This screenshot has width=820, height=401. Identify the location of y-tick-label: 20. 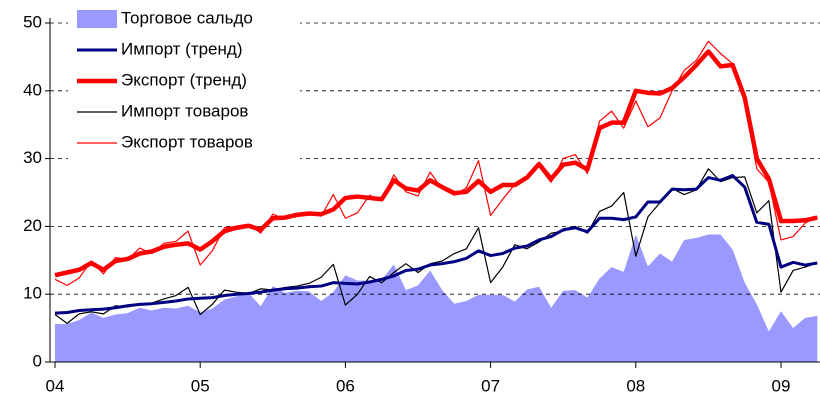
(32, 225).